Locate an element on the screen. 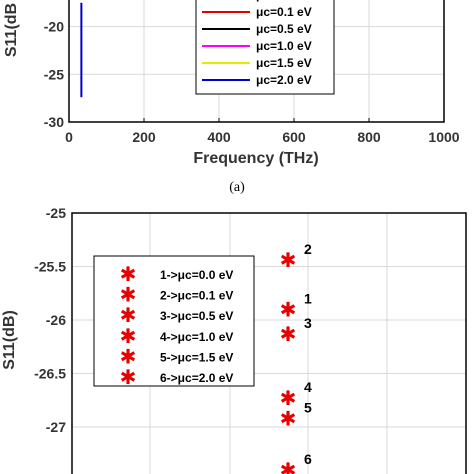  bottom-point-label: 5 is located at coordinates (308, 407).